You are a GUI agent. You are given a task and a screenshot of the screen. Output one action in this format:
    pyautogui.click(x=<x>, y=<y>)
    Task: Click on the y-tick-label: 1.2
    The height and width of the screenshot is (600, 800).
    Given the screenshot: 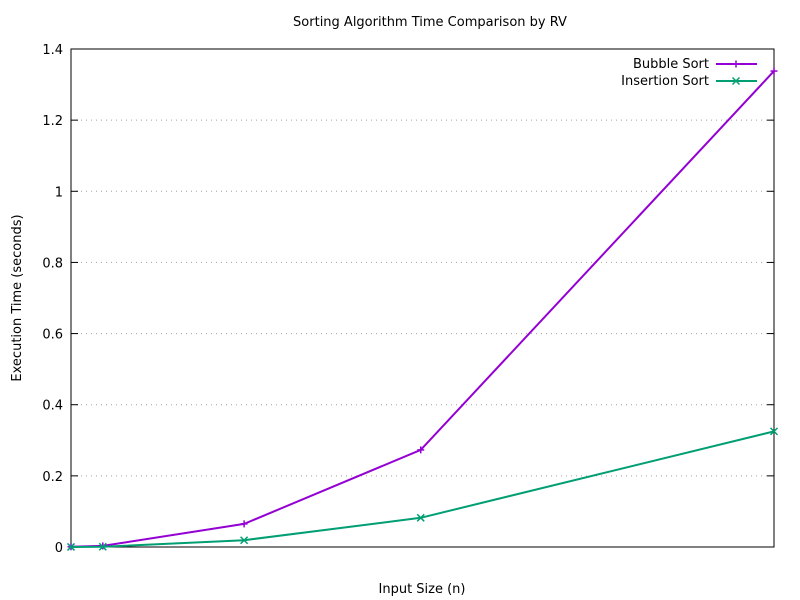 What is the action you would take?
    pyautogui.click(x=52, y=121)
    